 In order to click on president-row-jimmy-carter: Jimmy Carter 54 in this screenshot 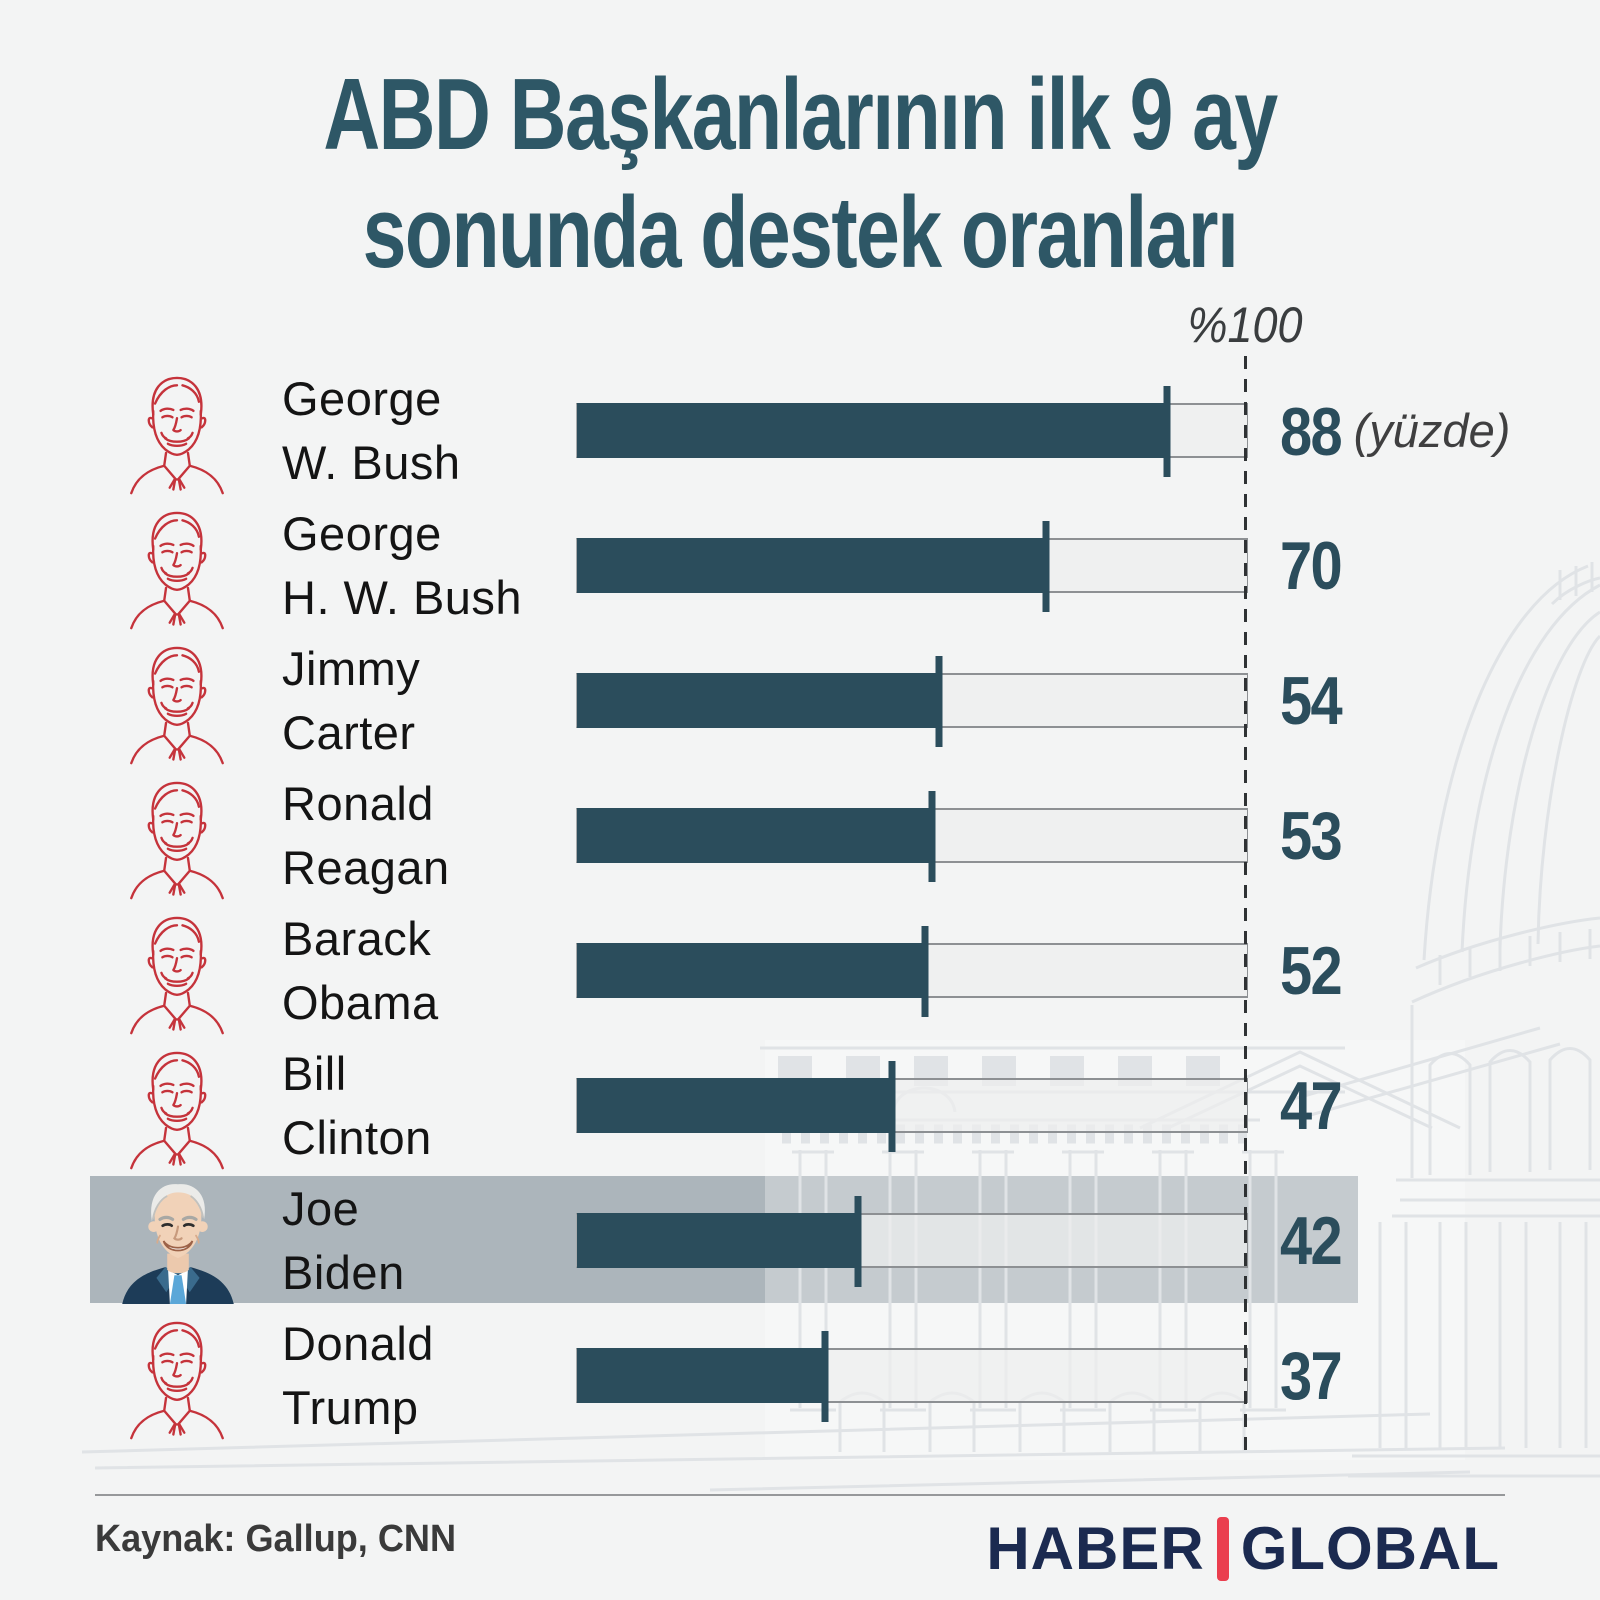, I will do `click(800, 701)`.